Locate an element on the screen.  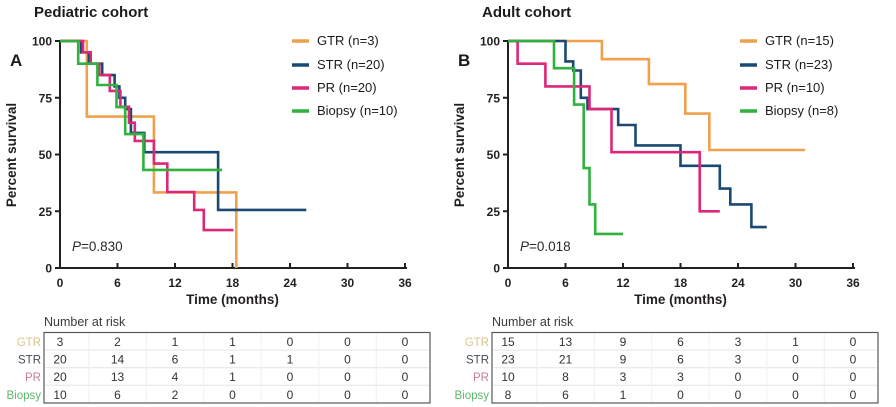
p-value: P=0.830 is located at coordinates (97, 246).